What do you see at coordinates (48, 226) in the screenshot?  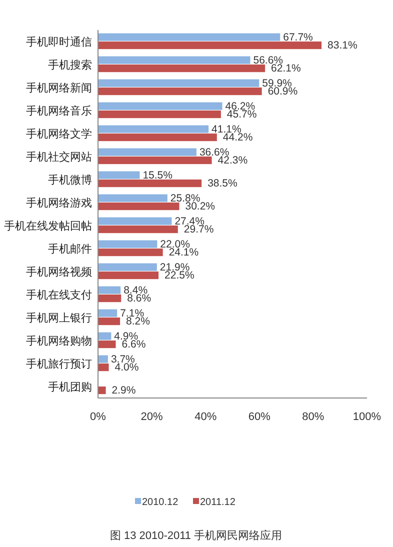 I see `y-tick-label: 手机在线发帖回帖` at bounding box center [48, 226].